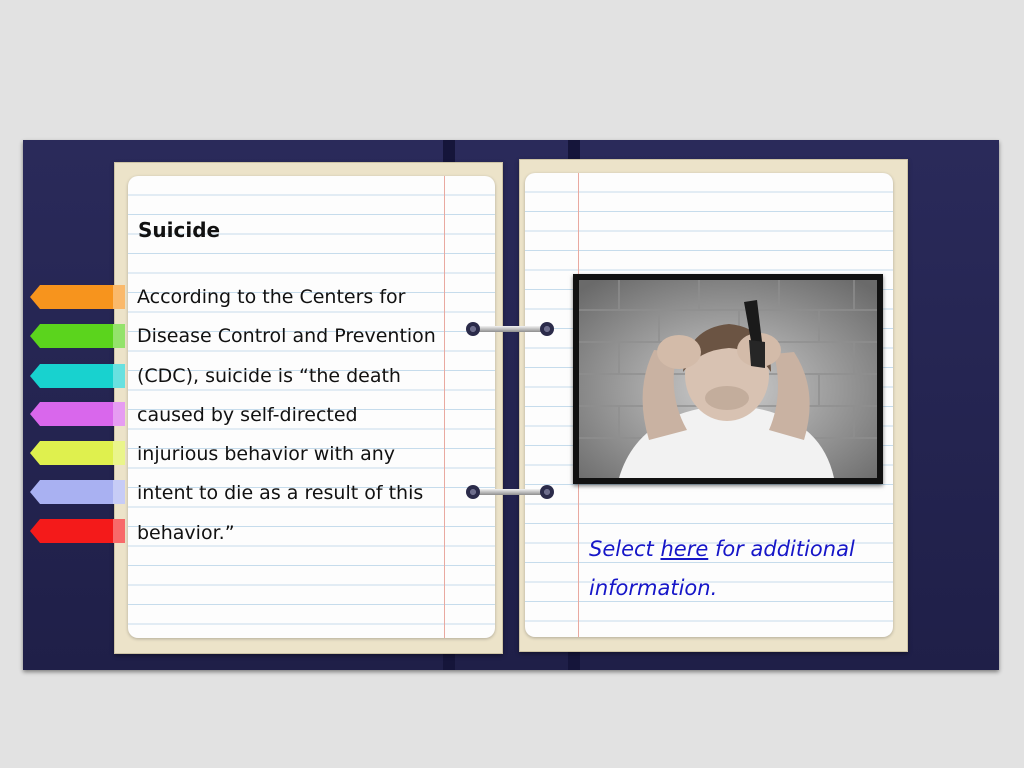 The width and height of the screenshot is (1024, 768). What do you see at coordinates (510, 329) in the screenshot?
I see `binder-ring-top` at bounding box center [510, 329].